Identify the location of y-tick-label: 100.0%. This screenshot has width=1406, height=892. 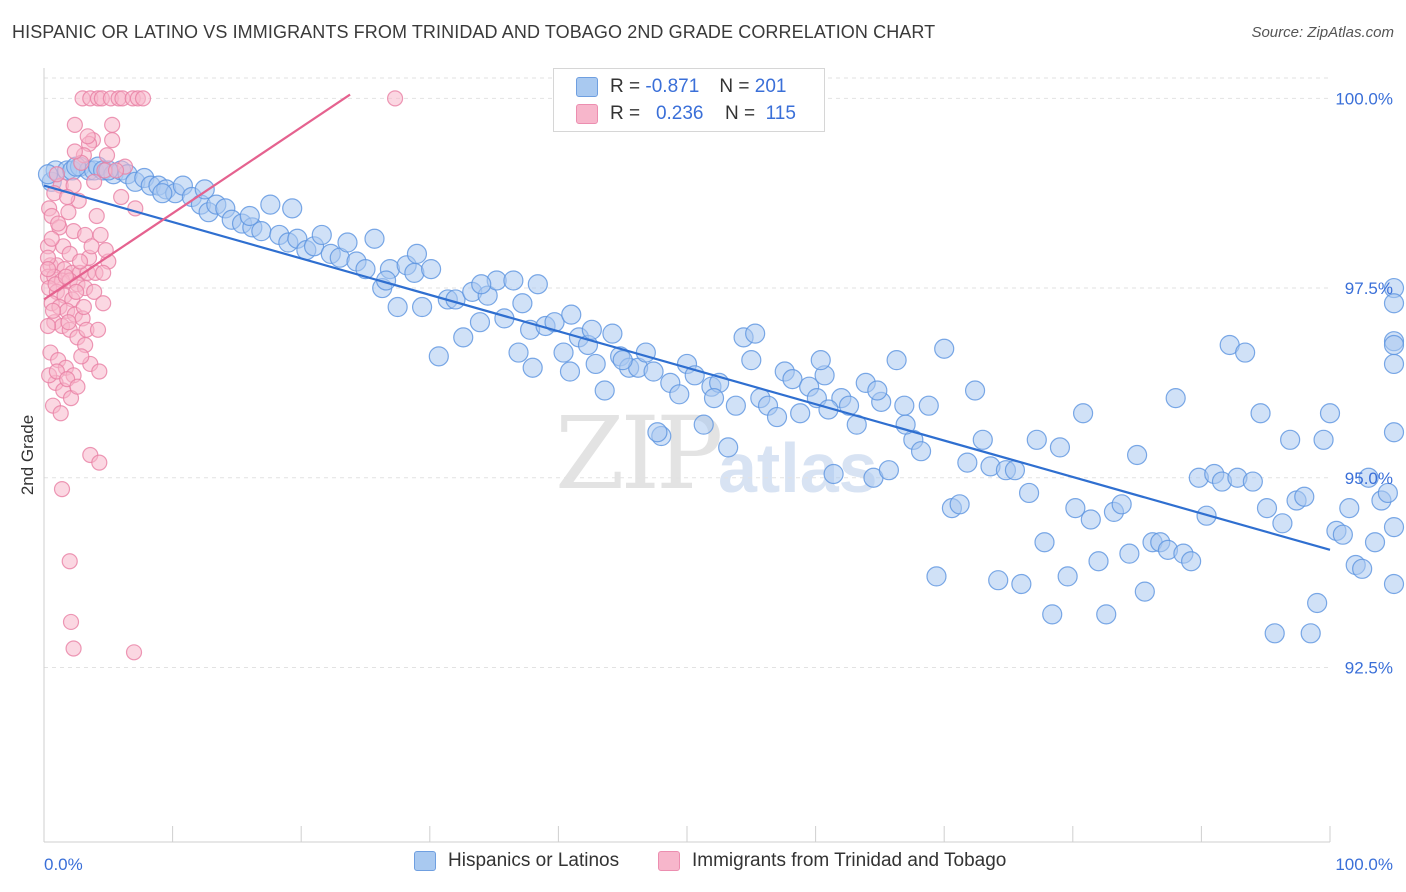
(1364, 98).